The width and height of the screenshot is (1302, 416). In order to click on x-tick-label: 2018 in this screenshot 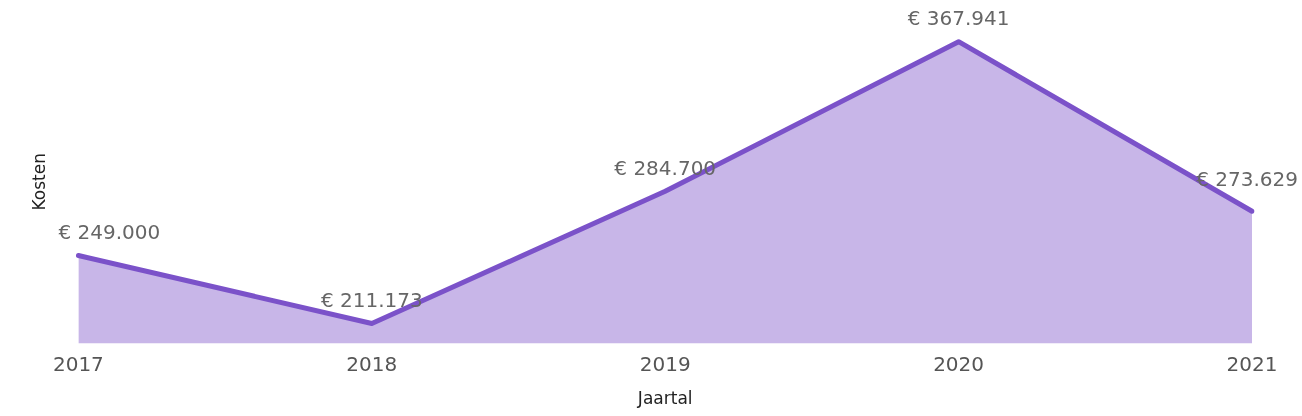, I will do `click(372, 363)`.